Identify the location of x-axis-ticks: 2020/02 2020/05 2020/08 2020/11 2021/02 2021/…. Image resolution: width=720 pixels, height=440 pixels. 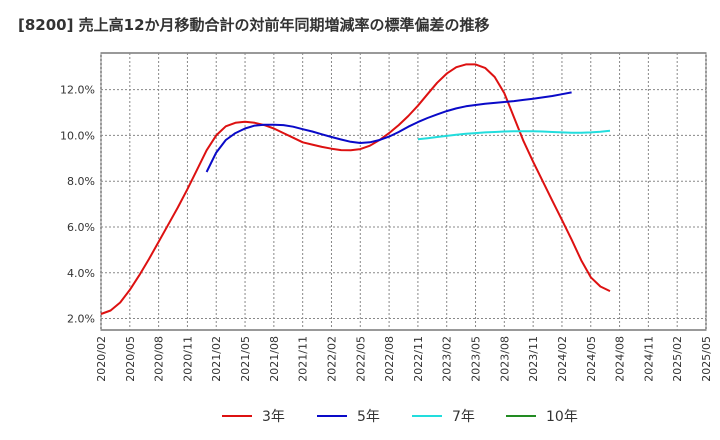
(404, 359).